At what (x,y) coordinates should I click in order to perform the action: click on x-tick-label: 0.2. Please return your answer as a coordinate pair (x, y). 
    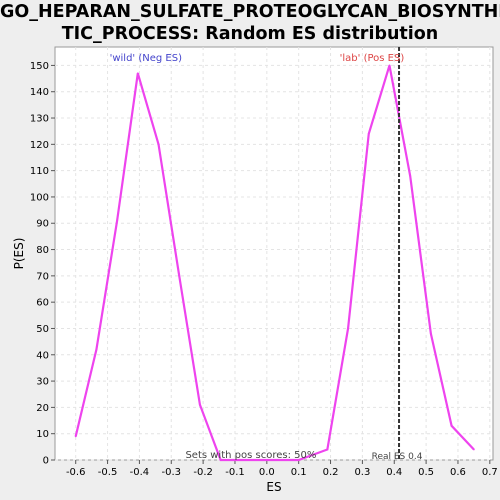
    Looking at the image, I should click on (331, 472).